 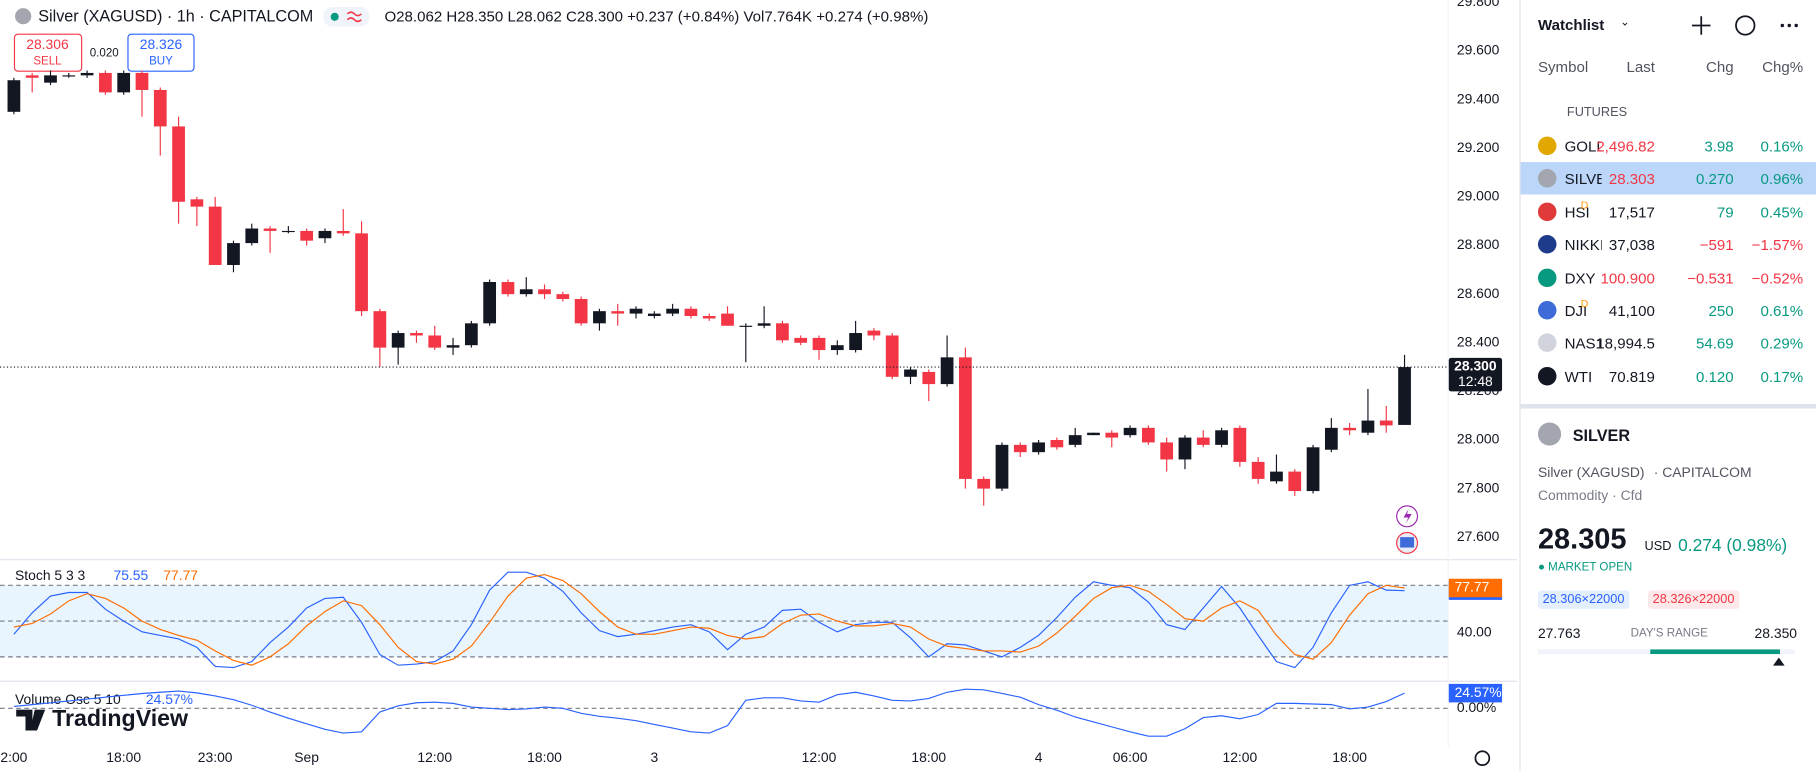 What do you see at coordinates (1733, 545) in the screenshot?
I see `details-change: 0.274 (0.98%)` at bounding box center [1733, 545].